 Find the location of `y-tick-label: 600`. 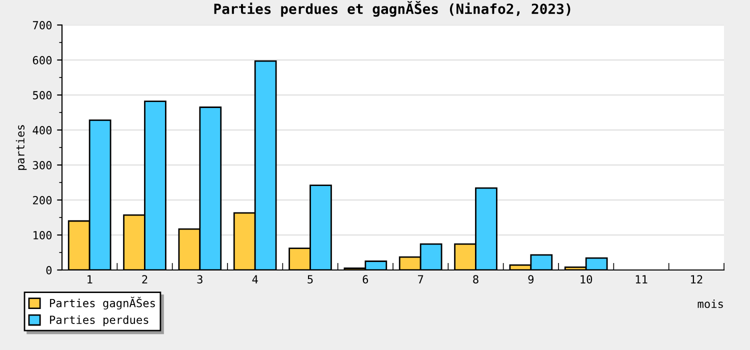

y-tick-label: 600 is located at coordinates (42, 60).